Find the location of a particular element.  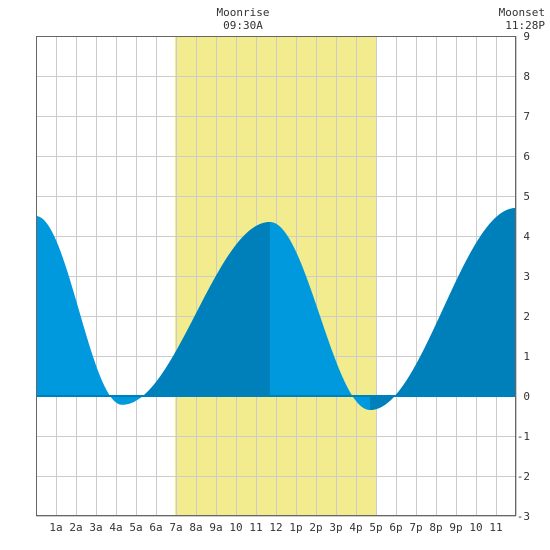

y-tick-label: 3 is located at coordinates (526, 276).